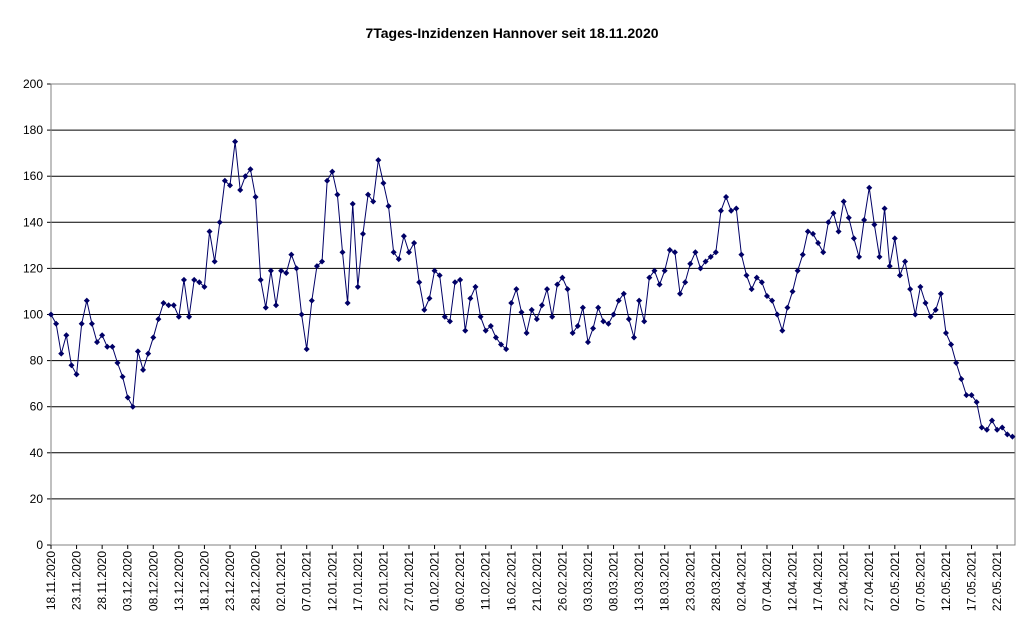 Image resolution: width=1024 pixels, height=634 pixels. Describe the element at coordinates (665, 581) in the screenshot. I see `x-tick-label: 18.03.2021` at that location.